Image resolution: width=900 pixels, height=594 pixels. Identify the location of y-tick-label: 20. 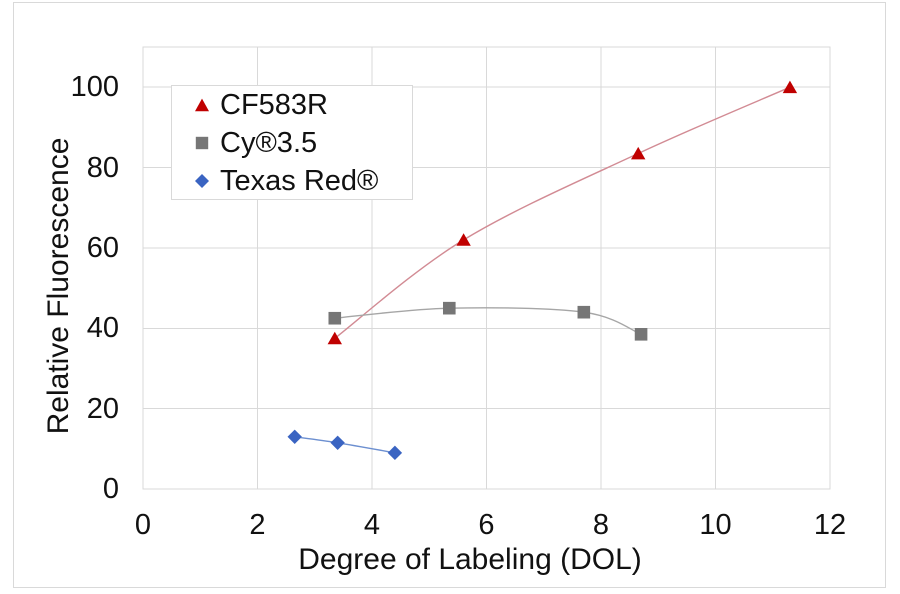
(102, 408).